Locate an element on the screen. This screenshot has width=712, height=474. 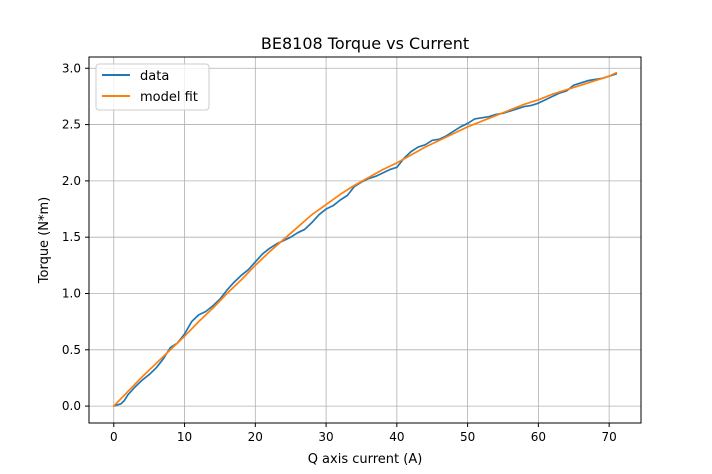
legend: data model fit is located at coordinates (152, 87).